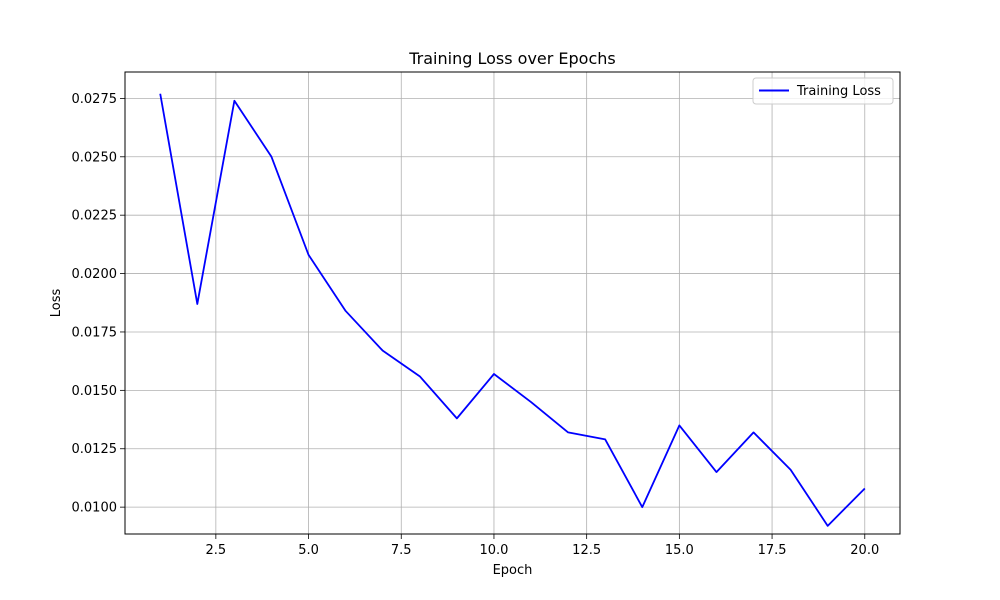  I want to click on x-tick-label: 20.0, so click(864, 550).